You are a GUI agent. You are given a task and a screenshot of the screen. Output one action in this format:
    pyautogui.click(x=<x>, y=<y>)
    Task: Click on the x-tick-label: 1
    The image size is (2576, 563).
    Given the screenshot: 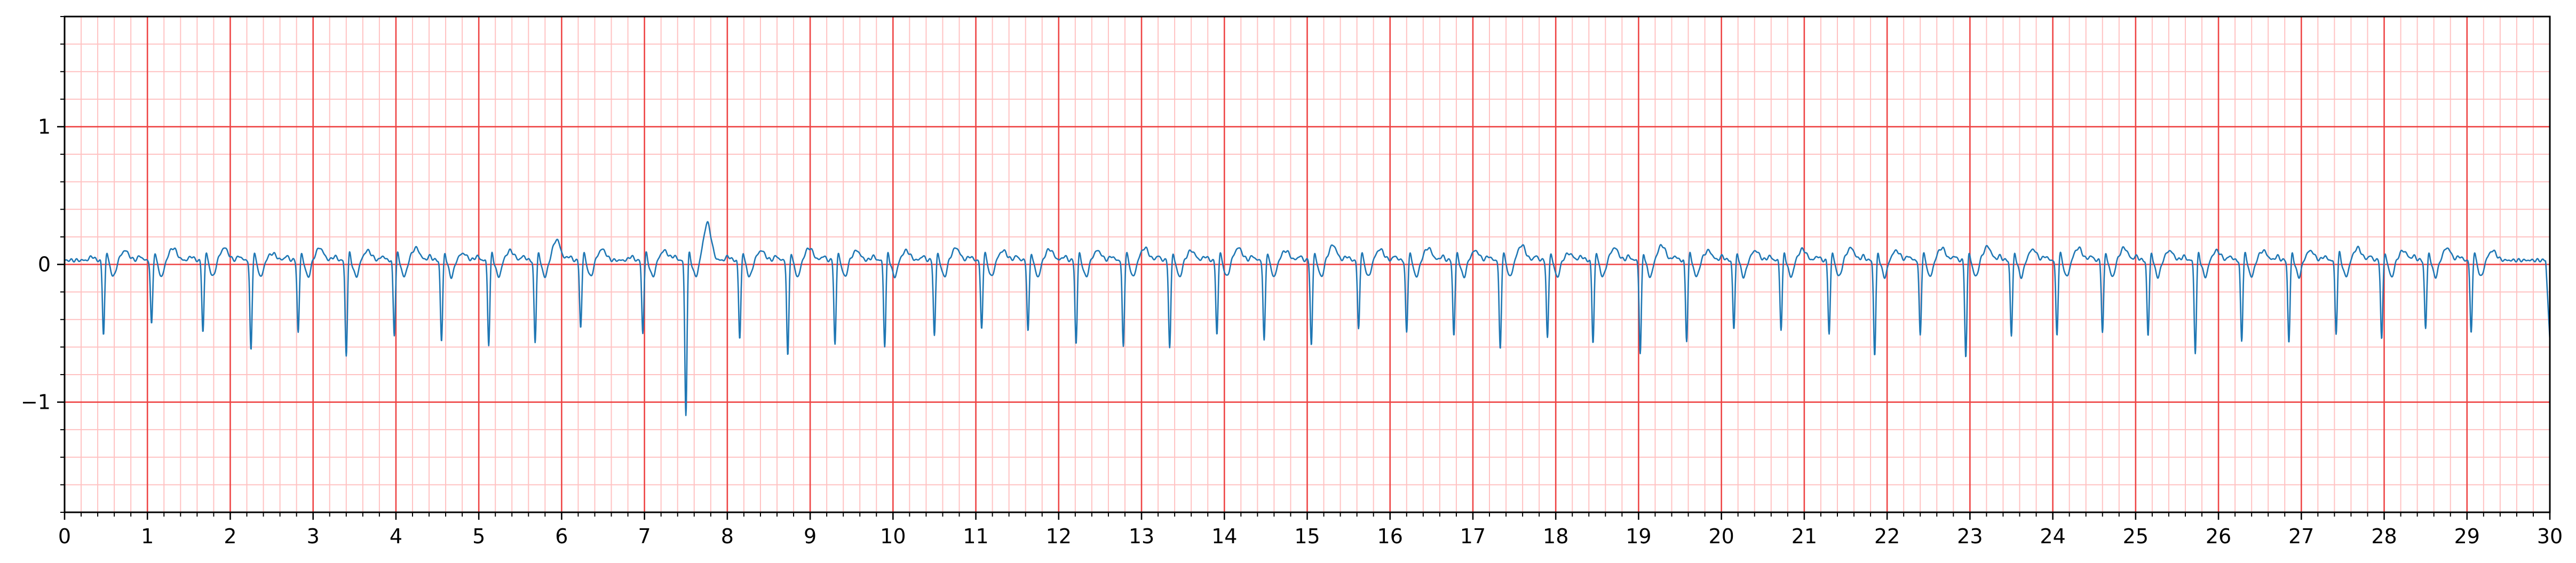 What is the action you would take?
    pyautogui.click(x=147, y=536)
    